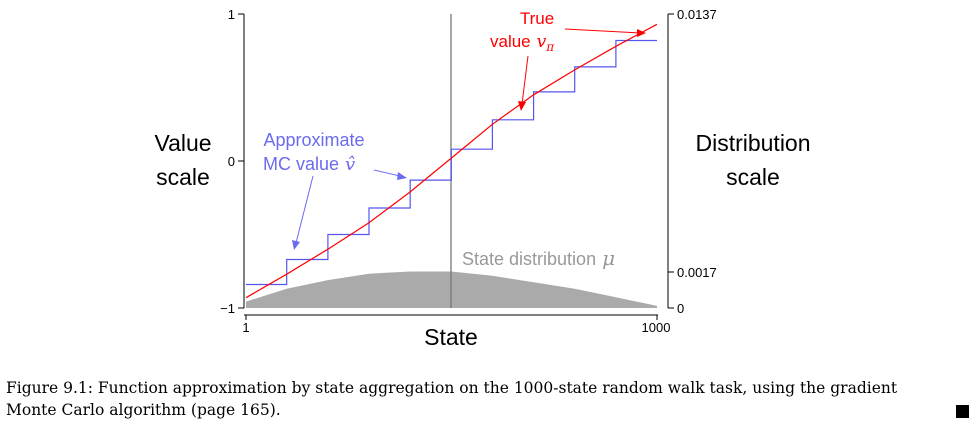 The image size is (972, 428). I want to click on true-value-arrow-lower-head, so click(522, 106).